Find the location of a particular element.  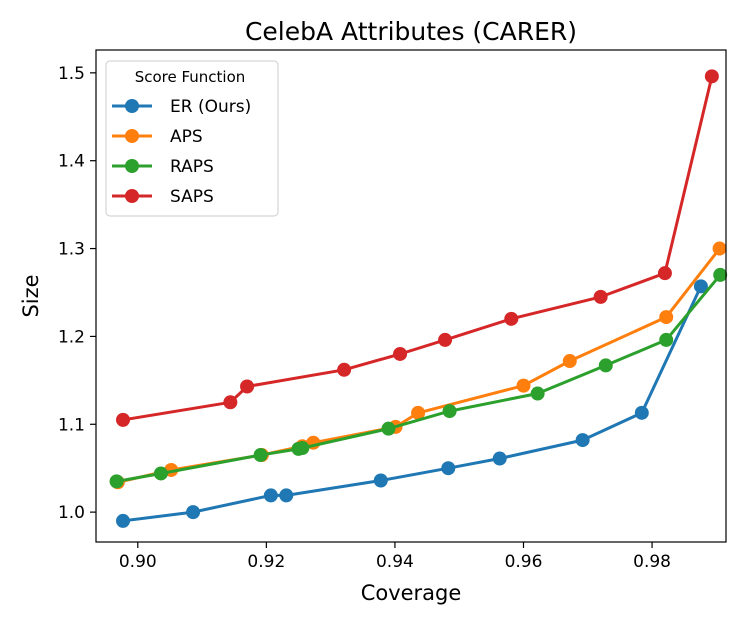

legend-marker-saps is located at coordinates (132, 196).